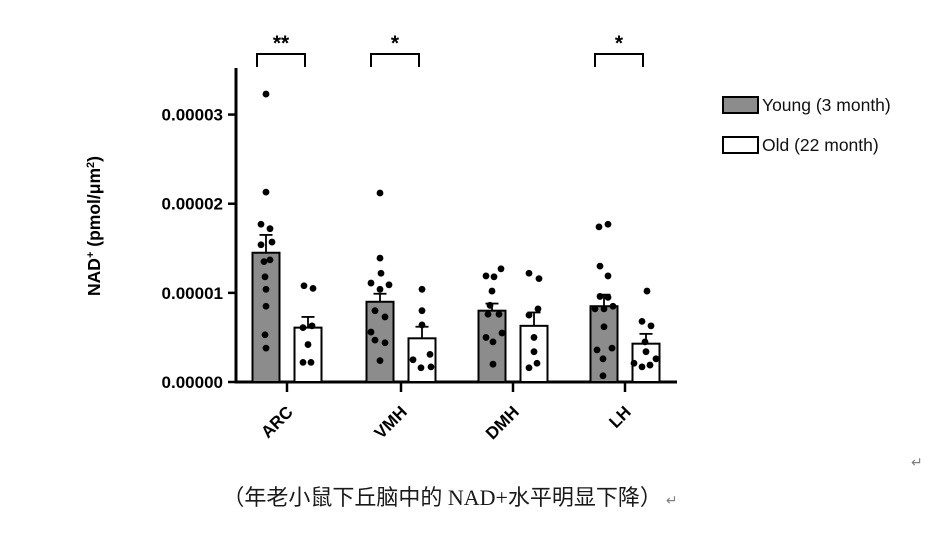  I want to click on significance-stars-vmh: *, so click(395, 43).